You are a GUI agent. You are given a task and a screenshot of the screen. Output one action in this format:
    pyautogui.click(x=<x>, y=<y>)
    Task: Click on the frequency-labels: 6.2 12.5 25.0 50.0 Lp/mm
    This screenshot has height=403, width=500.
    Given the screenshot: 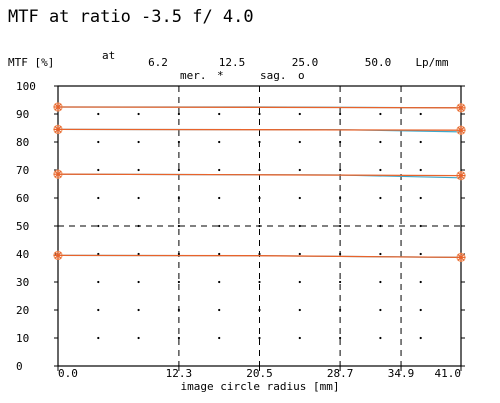 What is the action you would take?
    pyautogui.click(x=298, y=62)
    